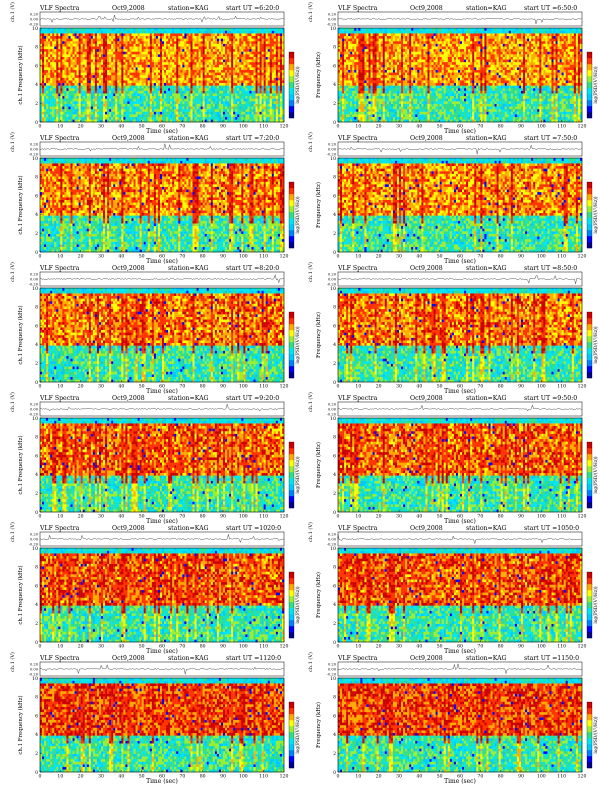  I want to click on colorbar-swatch, so click(291, 103).